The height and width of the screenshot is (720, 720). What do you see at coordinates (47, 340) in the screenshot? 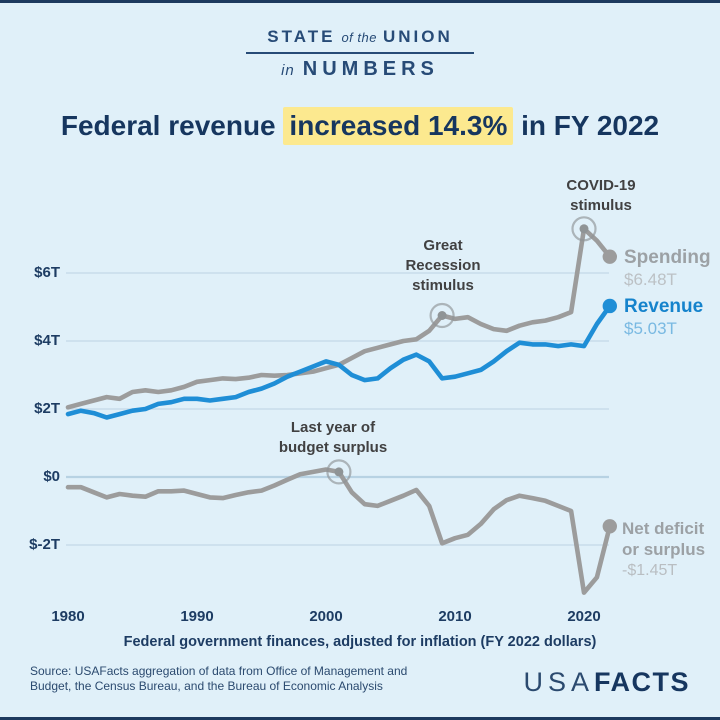
I see `y-tick-label: $4T` at bounding box center [47, 340].